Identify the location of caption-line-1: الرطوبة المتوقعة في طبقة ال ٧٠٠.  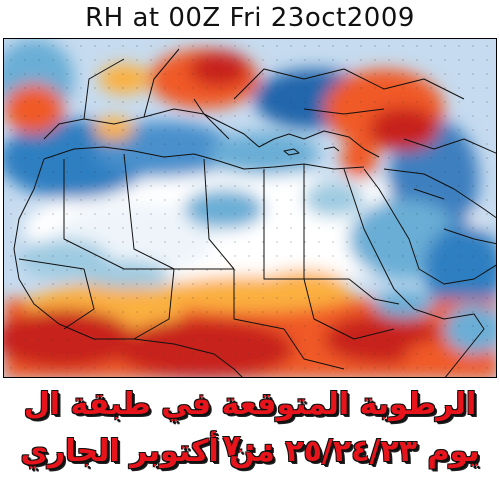
(250, 425).